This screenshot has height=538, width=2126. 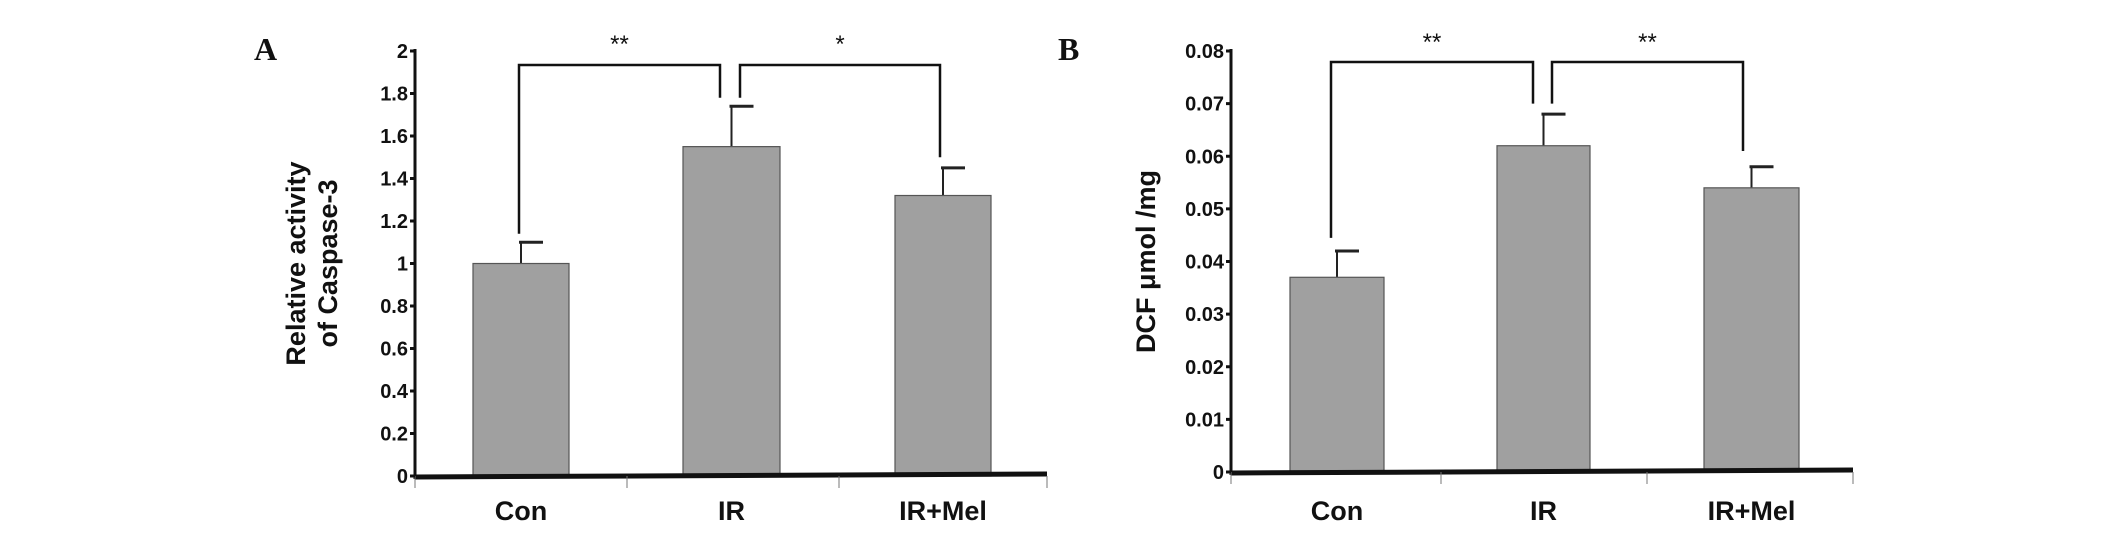 What do you see at coordinates (402, 265) in the screenshot?
I see `chart-a-y-tick-label: 1` at bounding box center [402, 265].